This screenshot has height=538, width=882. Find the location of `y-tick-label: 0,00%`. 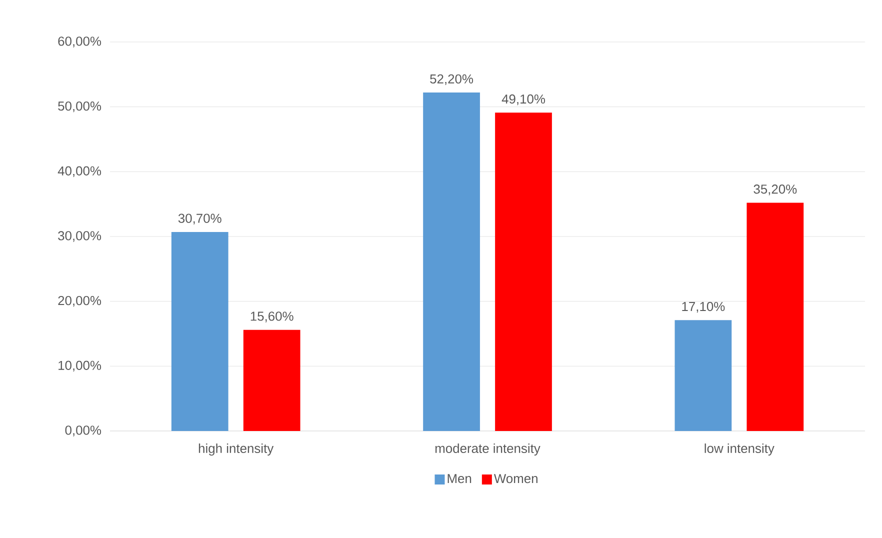

y-tick-label: 0,00% is located at coordinates (83, 431).